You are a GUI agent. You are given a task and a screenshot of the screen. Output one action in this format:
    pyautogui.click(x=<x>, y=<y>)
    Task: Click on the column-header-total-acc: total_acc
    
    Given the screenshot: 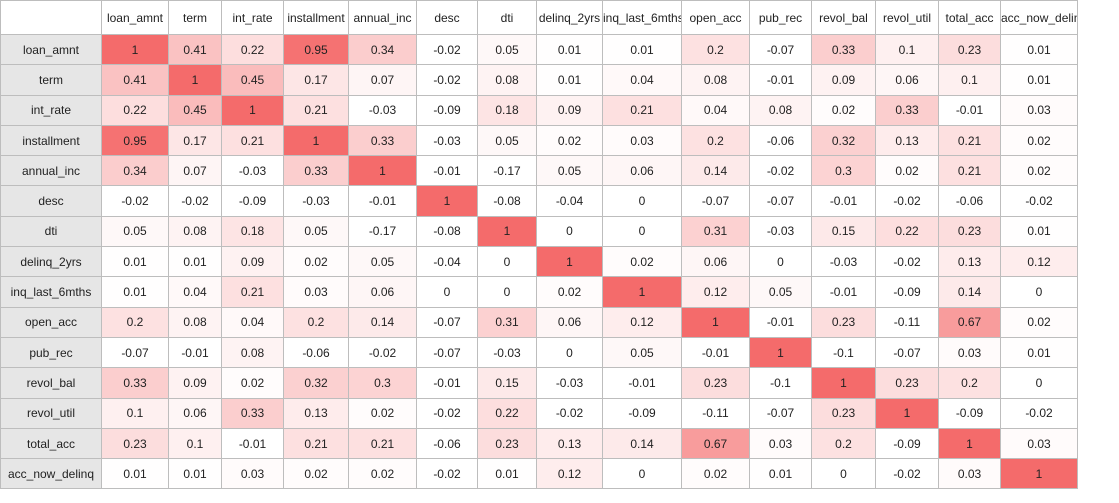 What is the action you would take?
    pyautogui.click(x=969, y=17)
    